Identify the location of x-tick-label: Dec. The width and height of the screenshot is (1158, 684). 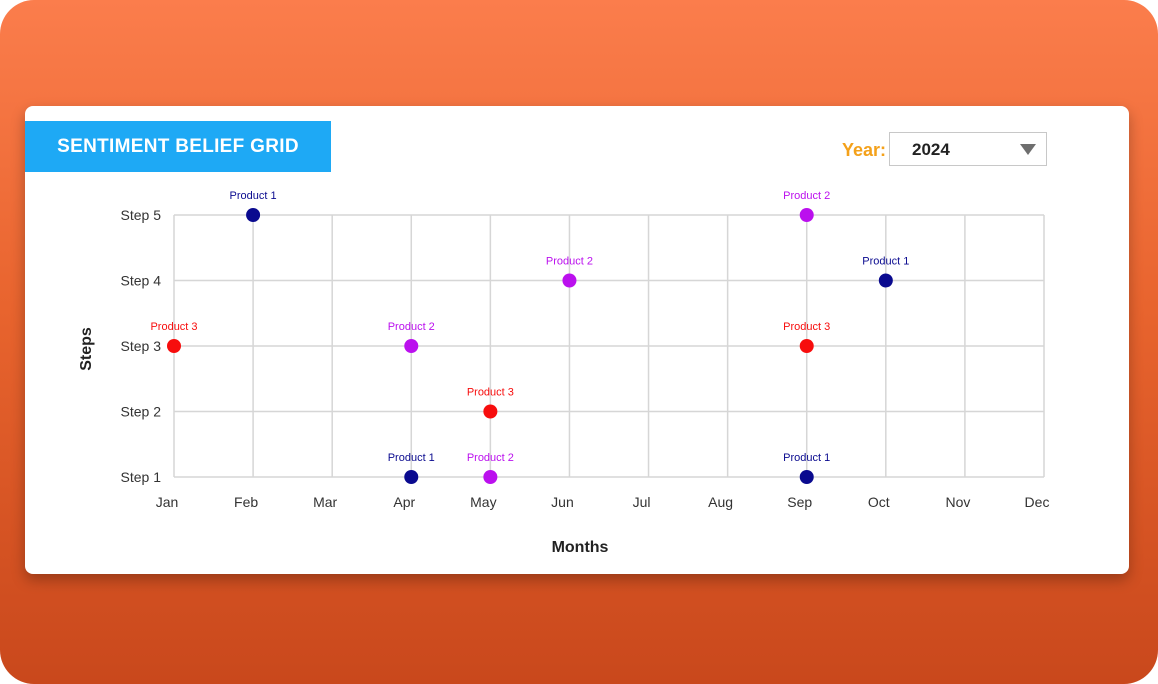
(1037, 502).